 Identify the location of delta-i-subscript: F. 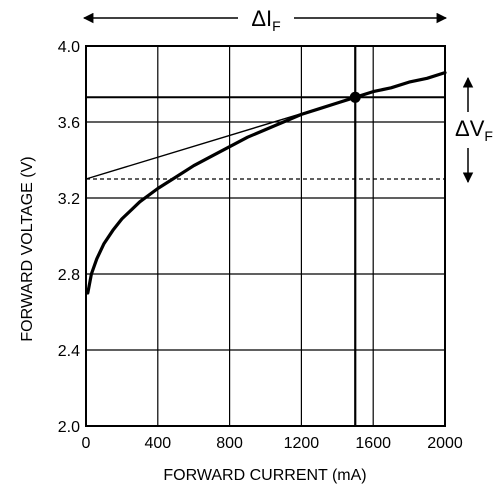
(276, 26).